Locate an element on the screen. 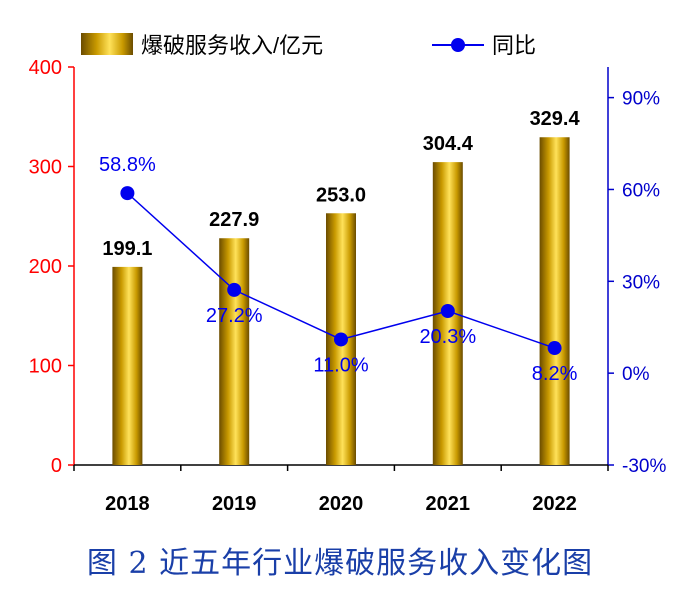 This screenshot has height=606, width=680. legend-line-marker is located at coordinates (458, 45).